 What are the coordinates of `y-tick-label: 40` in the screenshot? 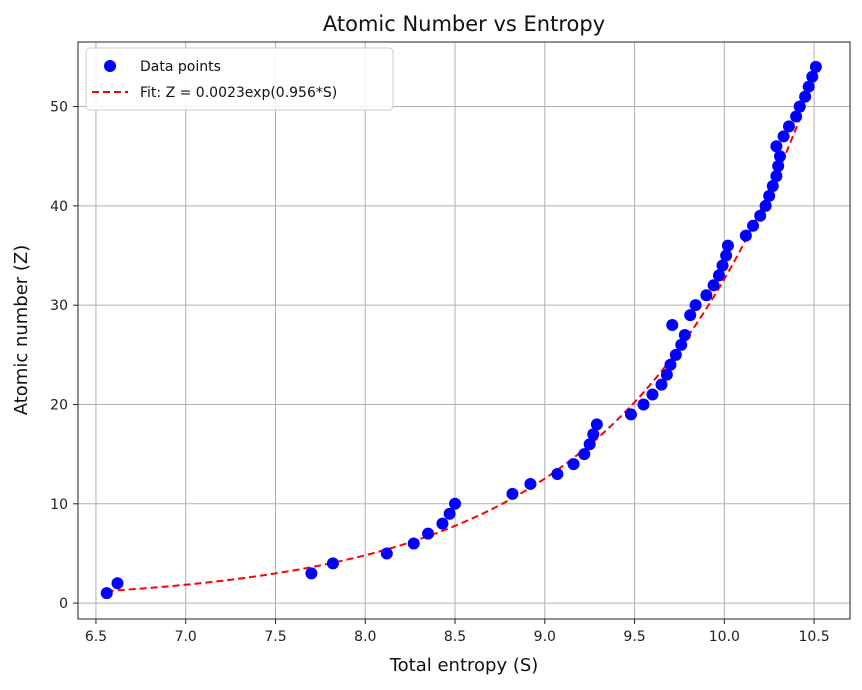 It's located at (59, 207).